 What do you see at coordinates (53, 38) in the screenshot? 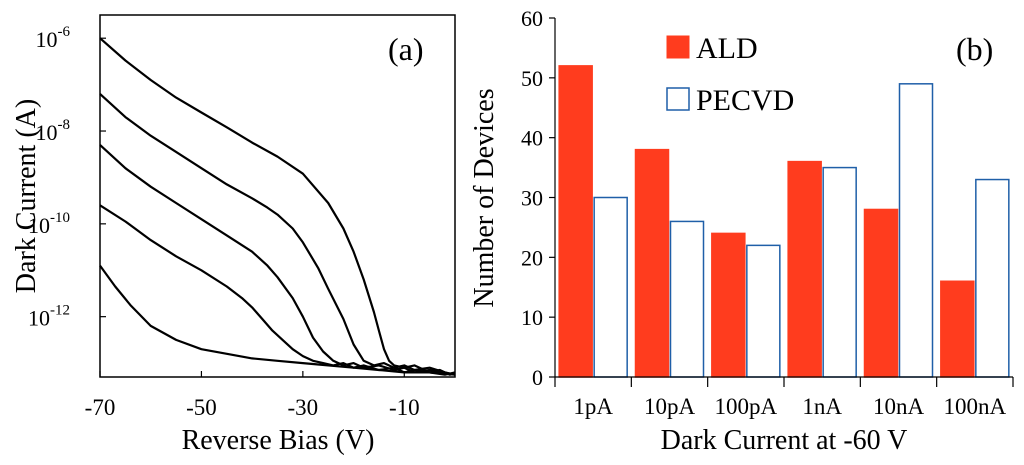
I see `panel-a-y-tick-label: 10⁻⁶` at bounding box center [53, 38].